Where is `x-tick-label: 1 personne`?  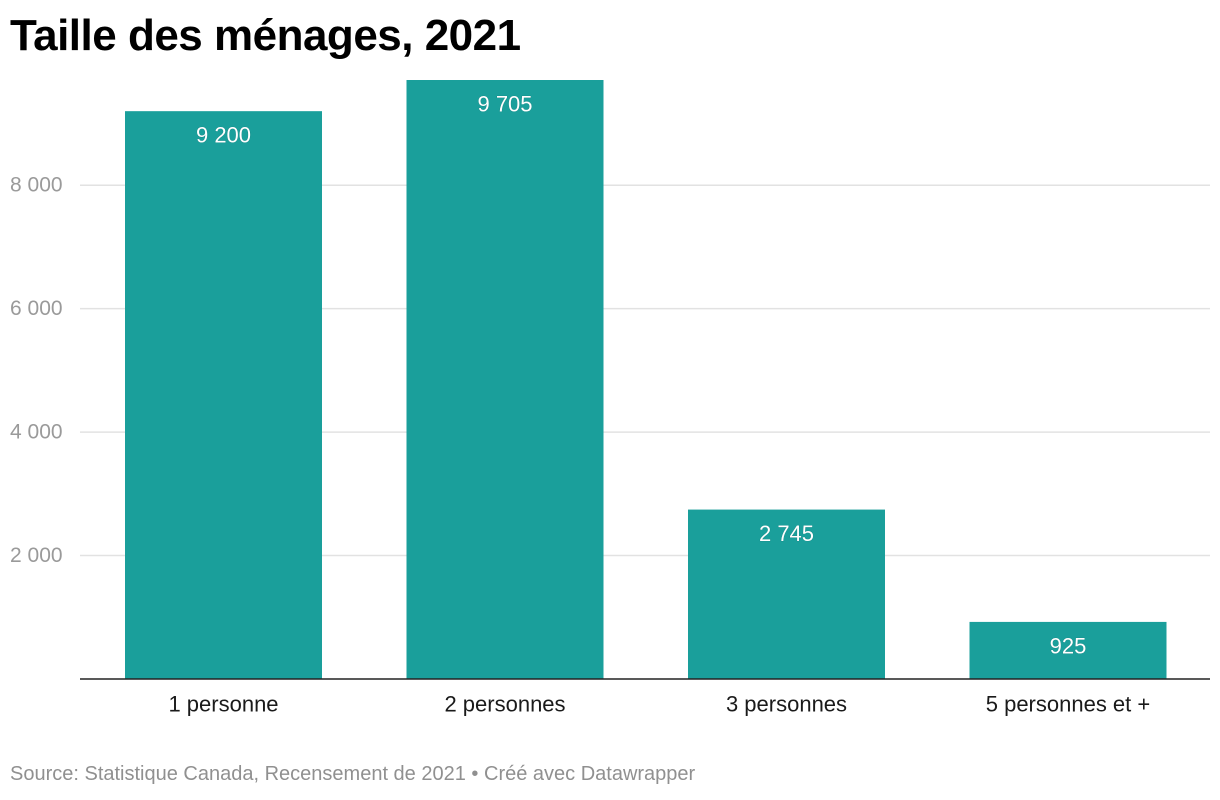
x-tick-label: 1 personne is located at coordinates (223, 704).